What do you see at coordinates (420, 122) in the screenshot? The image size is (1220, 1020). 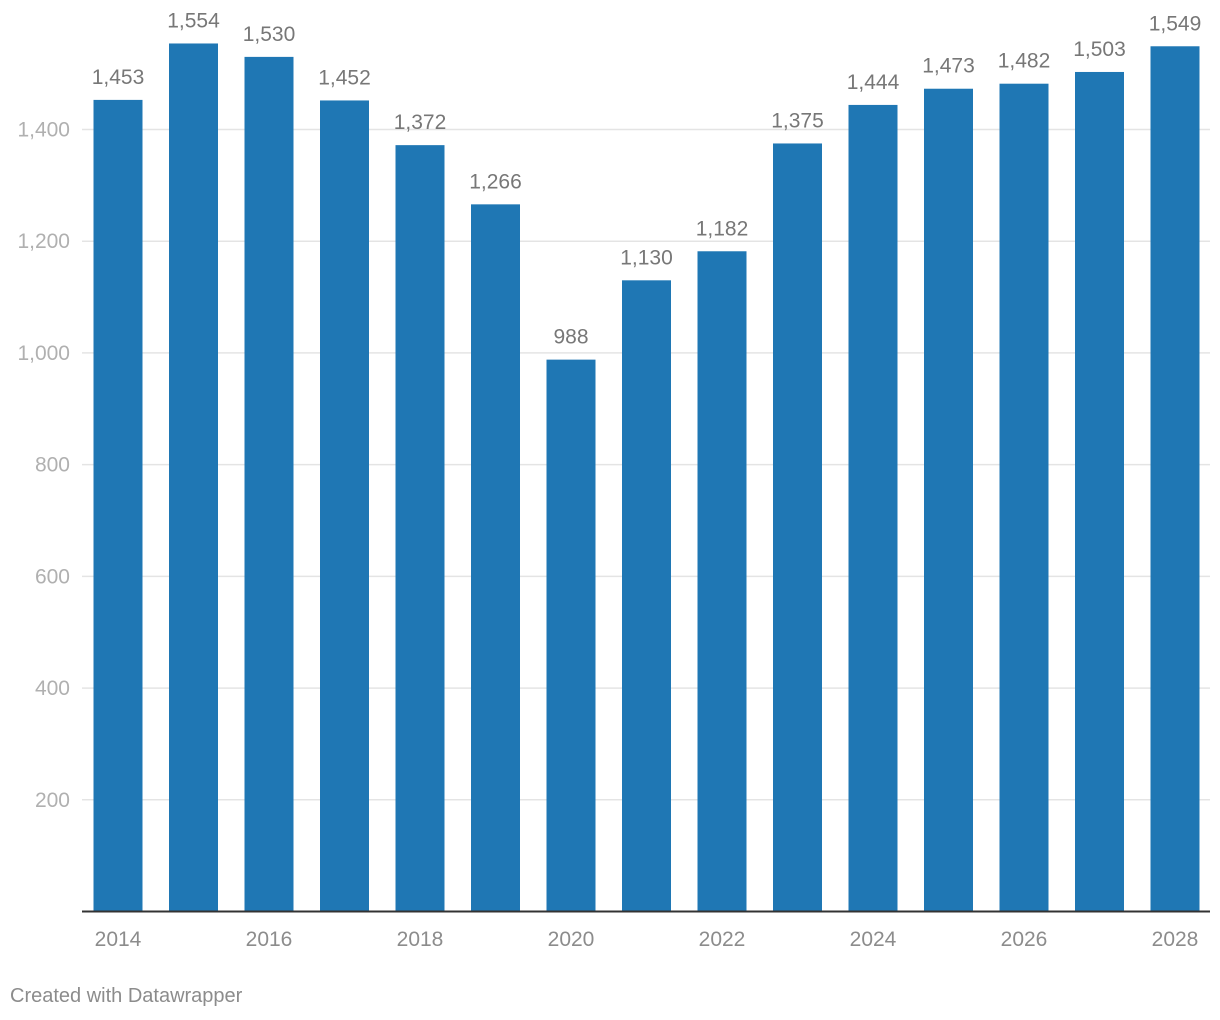 I see `data-label: 1,372` at bounding box center [420, 122].